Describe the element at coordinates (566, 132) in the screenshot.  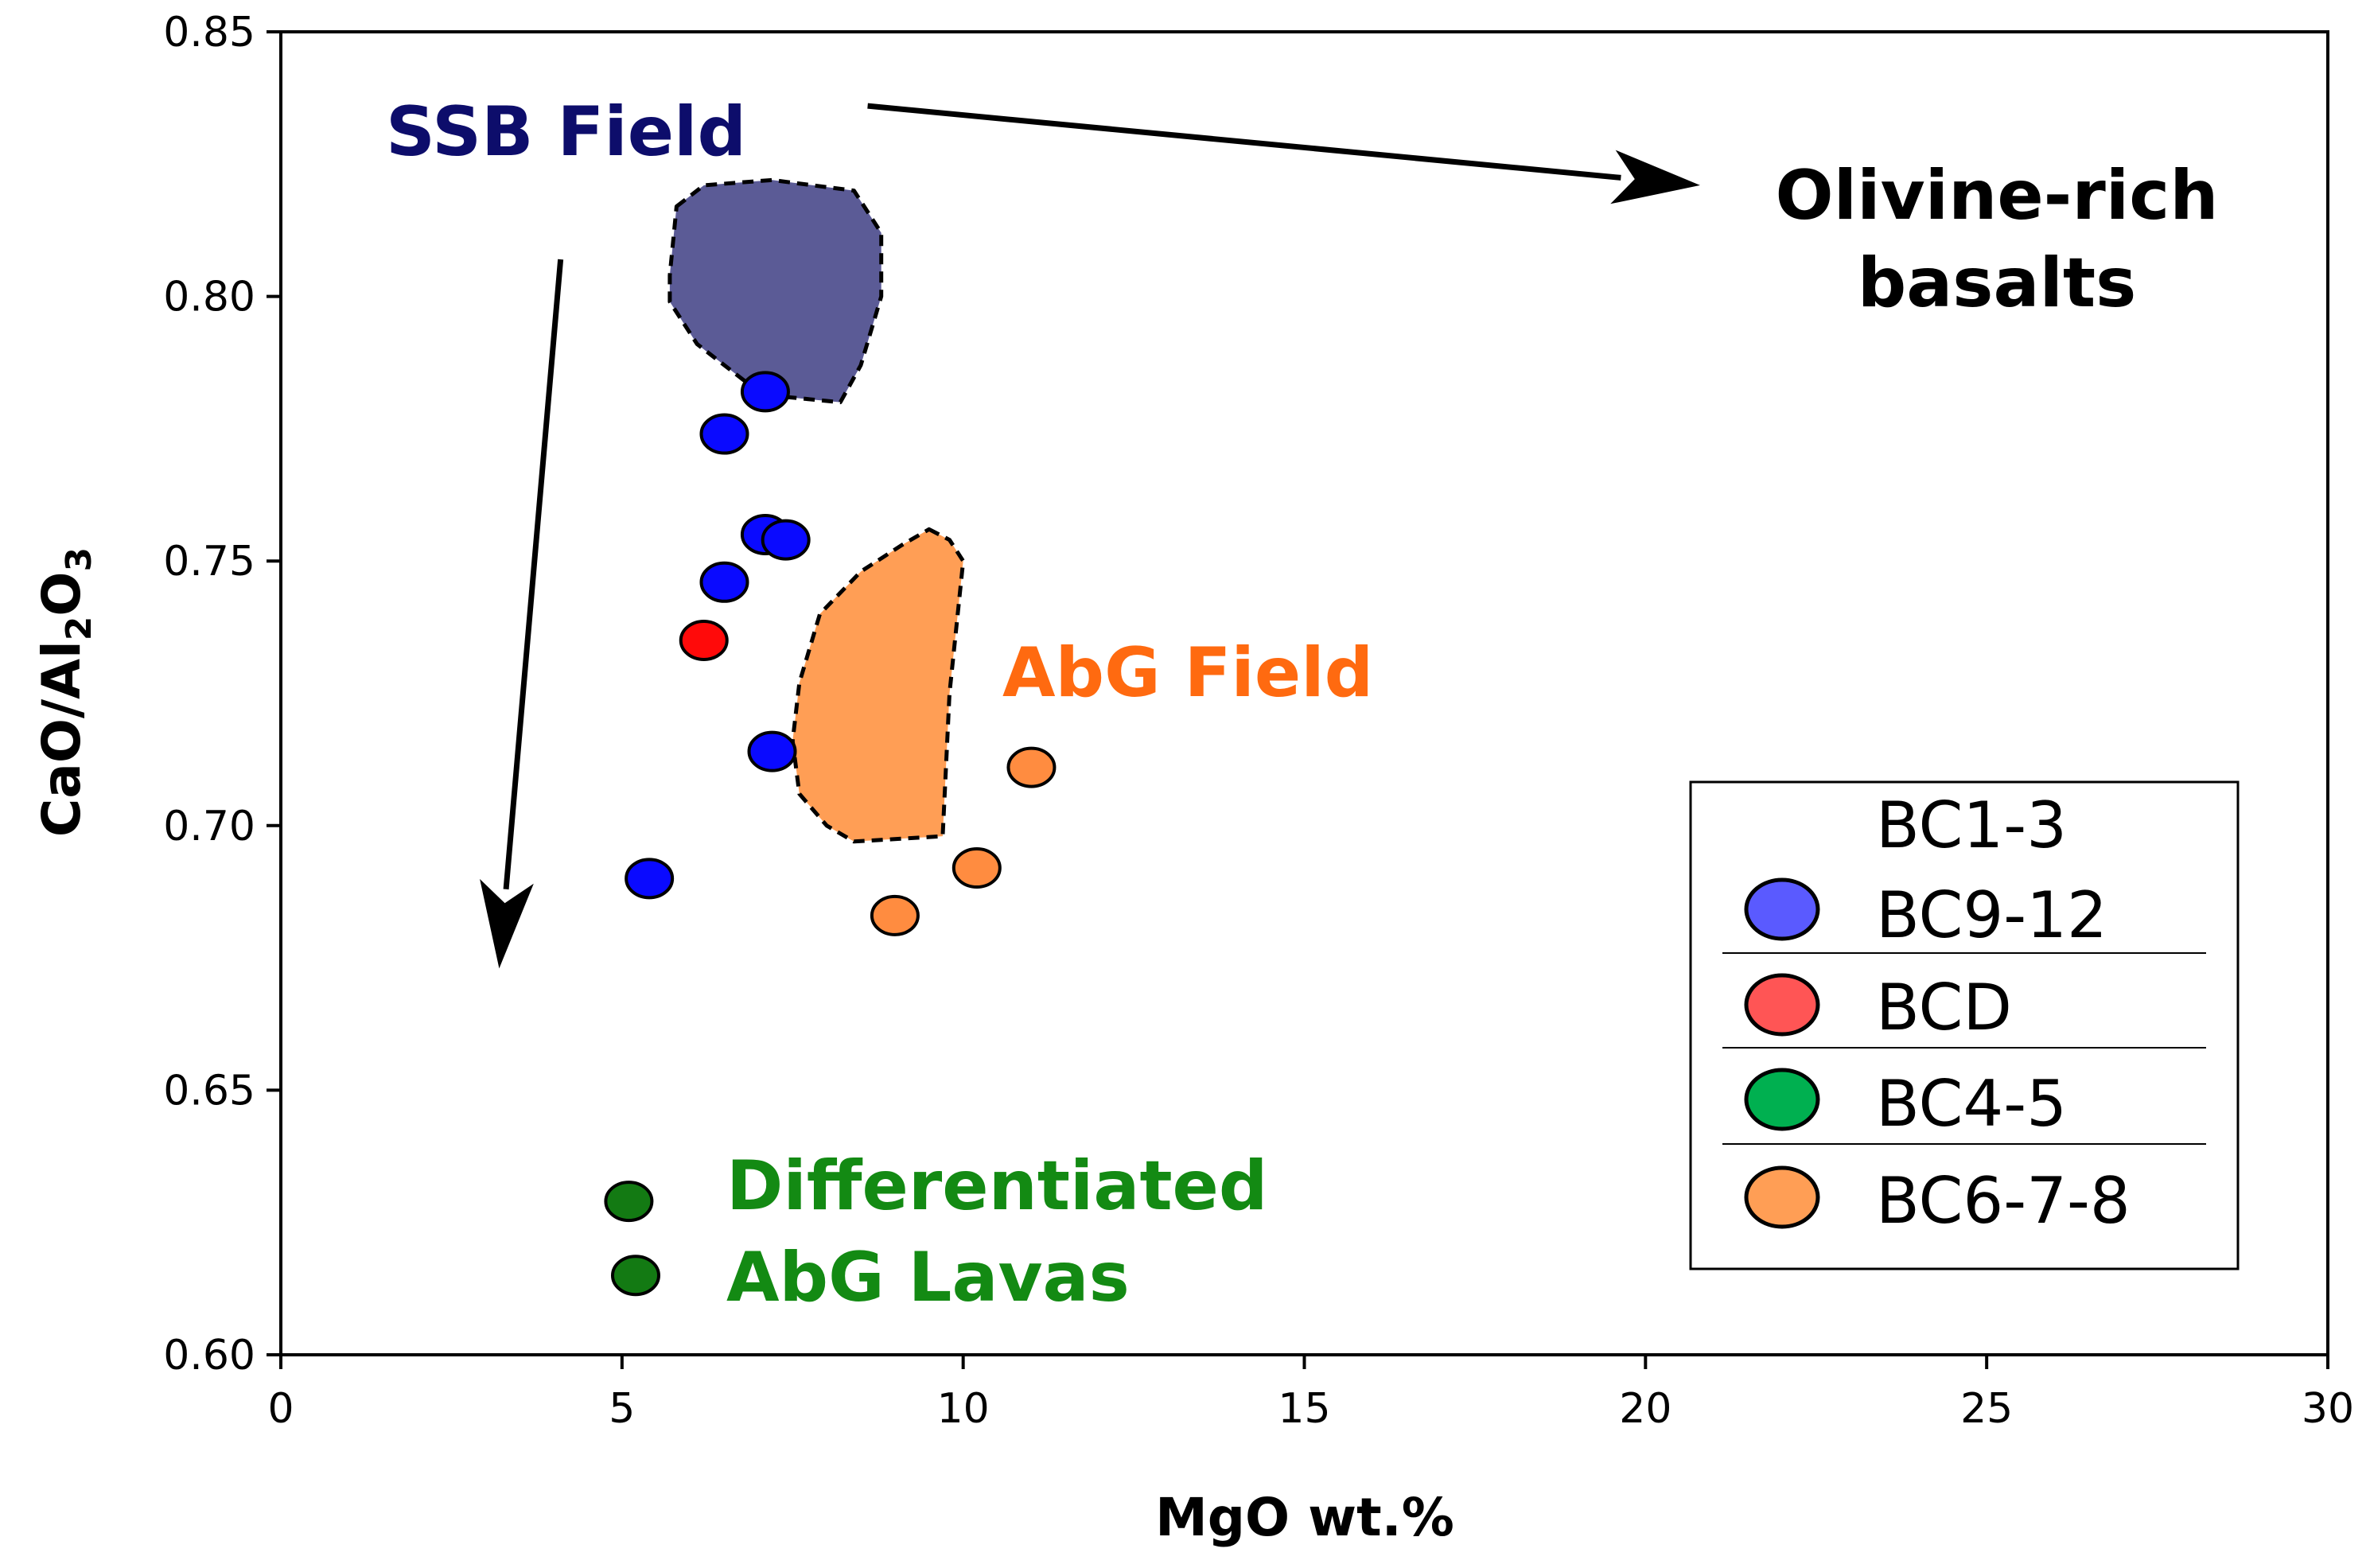
I see `ssb-field-annotation: SSB Field` at that location.